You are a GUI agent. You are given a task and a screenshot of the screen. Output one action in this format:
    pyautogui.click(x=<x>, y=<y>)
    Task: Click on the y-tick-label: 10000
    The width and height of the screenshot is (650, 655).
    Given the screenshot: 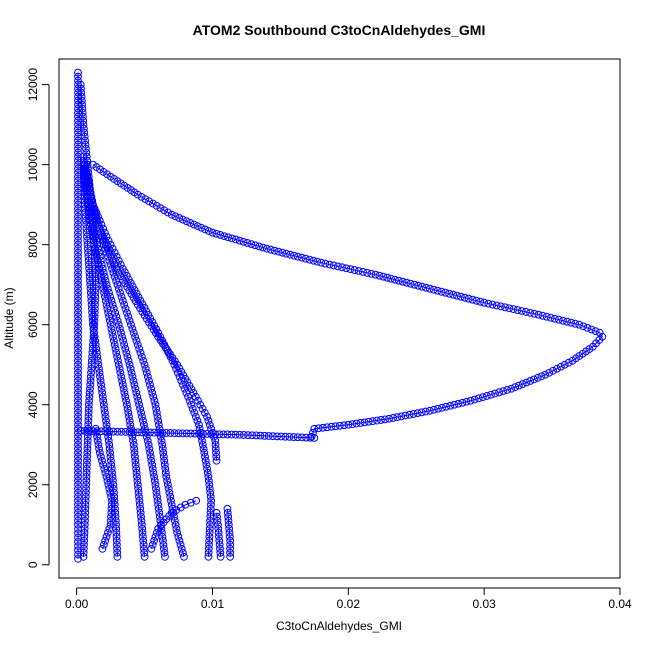 What is the action you would take?
    pyautogui.click(x=33, y=165)
    